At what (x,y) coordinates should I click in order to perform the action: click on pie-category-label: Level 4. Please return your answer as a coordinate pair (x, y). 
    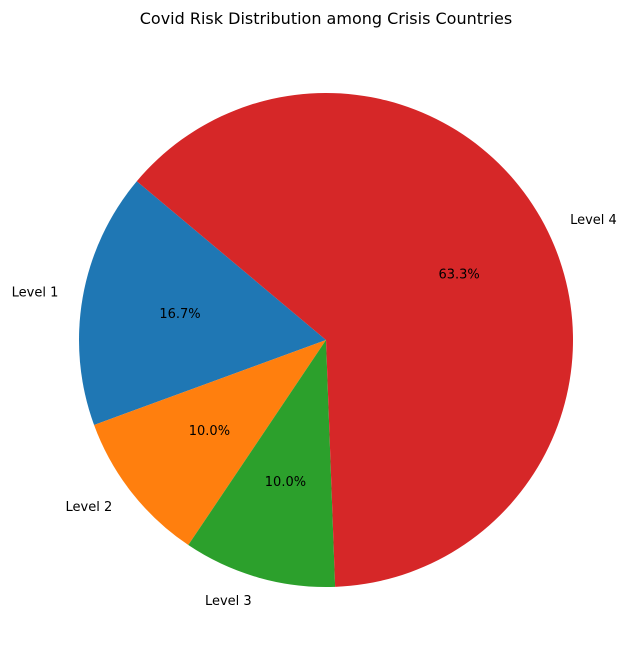
    Looking at the image, I should click on (593, 220).